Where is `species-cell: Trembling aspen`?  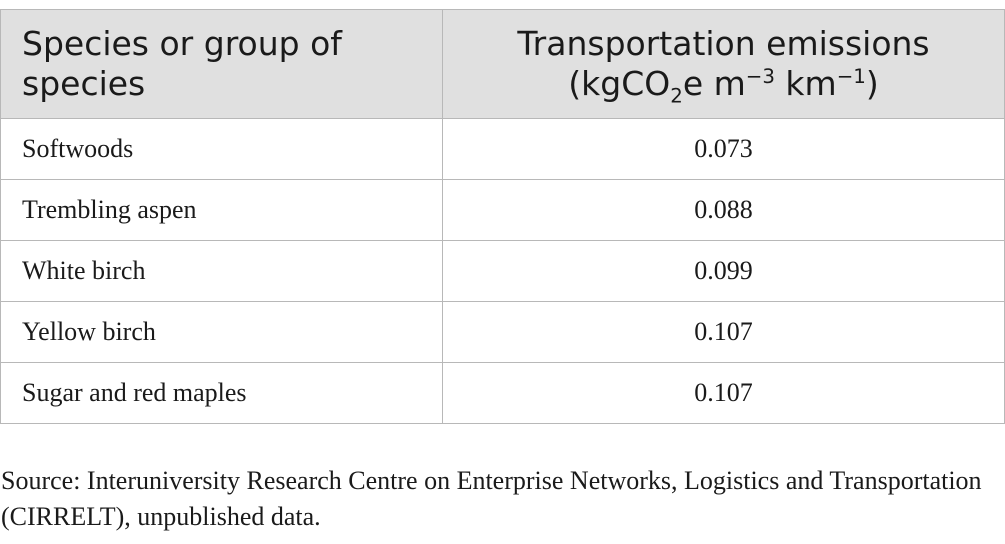
species-cell: Trembling aspen is located at coordinates (221, 210).